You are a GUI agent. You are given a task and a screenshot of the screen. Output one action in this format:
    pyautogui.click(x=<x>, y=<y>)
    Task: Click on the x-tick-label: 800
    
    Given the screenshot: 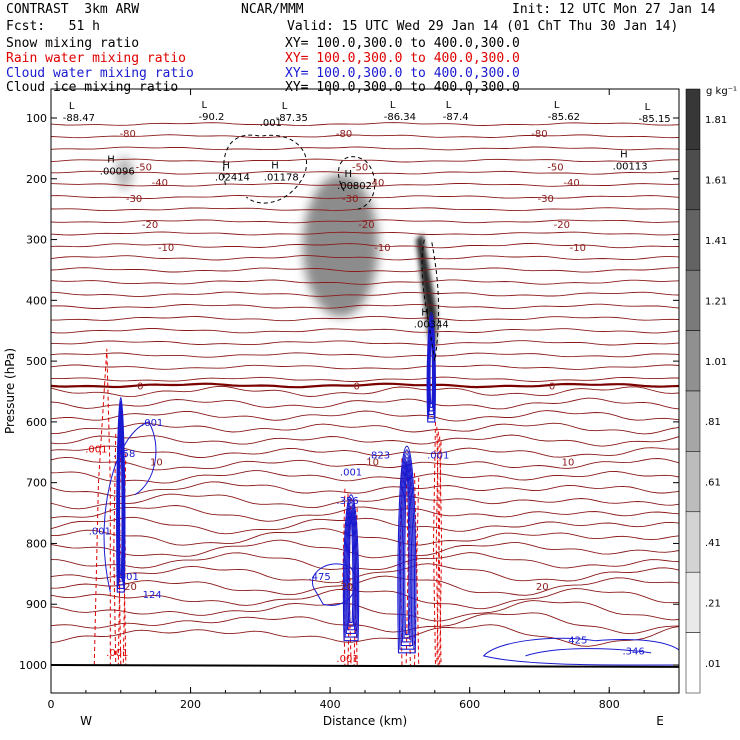 What is the action you would take?
    pyautogui.click(x=609, y=704)
    